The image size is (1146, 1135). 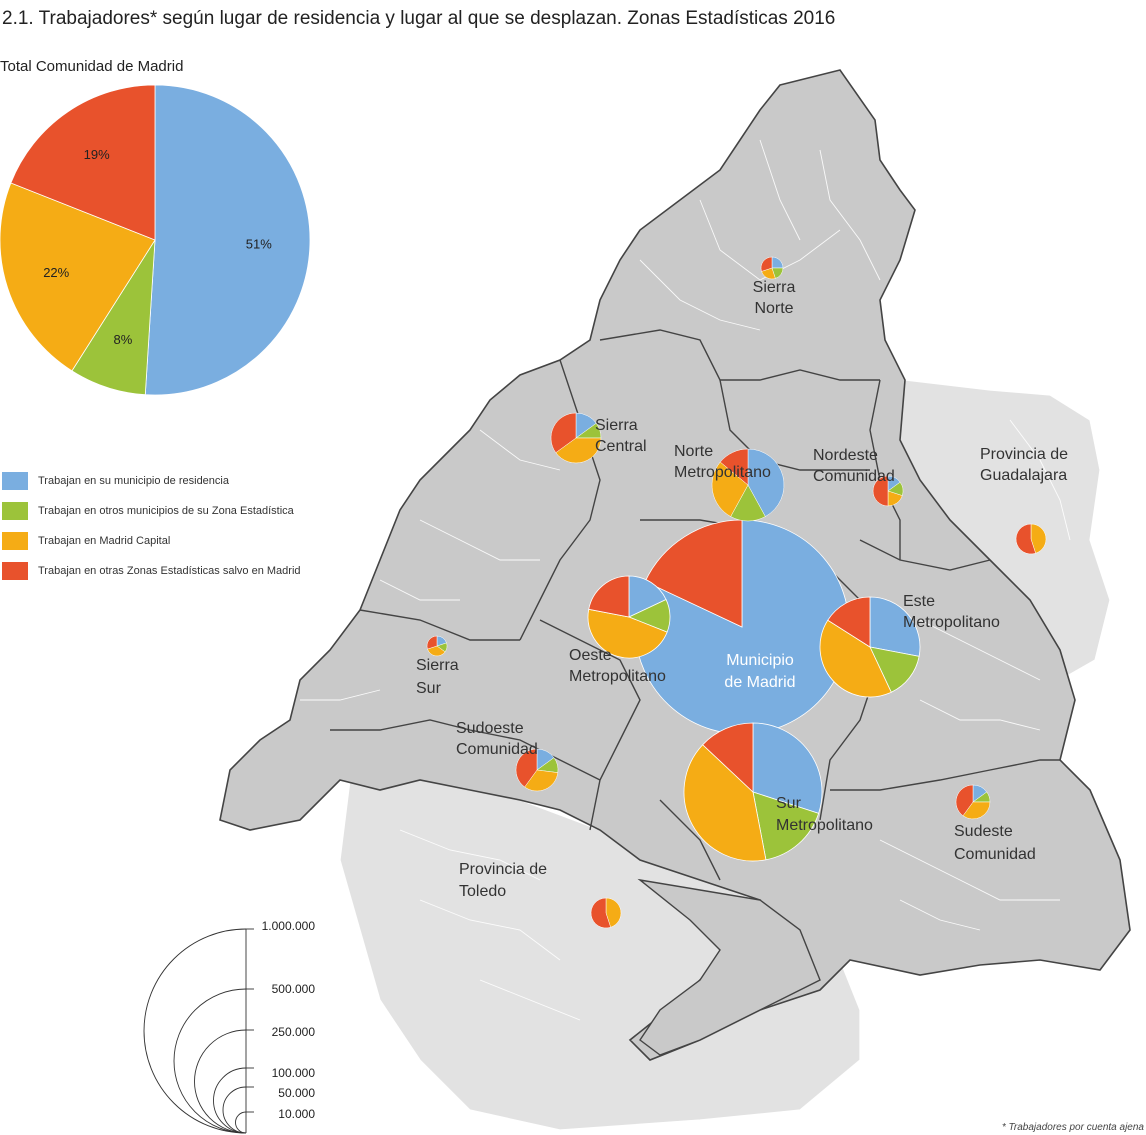 What do you see at coordinates (15, 541) in the screenshot?
I see `legend-swatch-yellow` at bounding box center [15, 541].